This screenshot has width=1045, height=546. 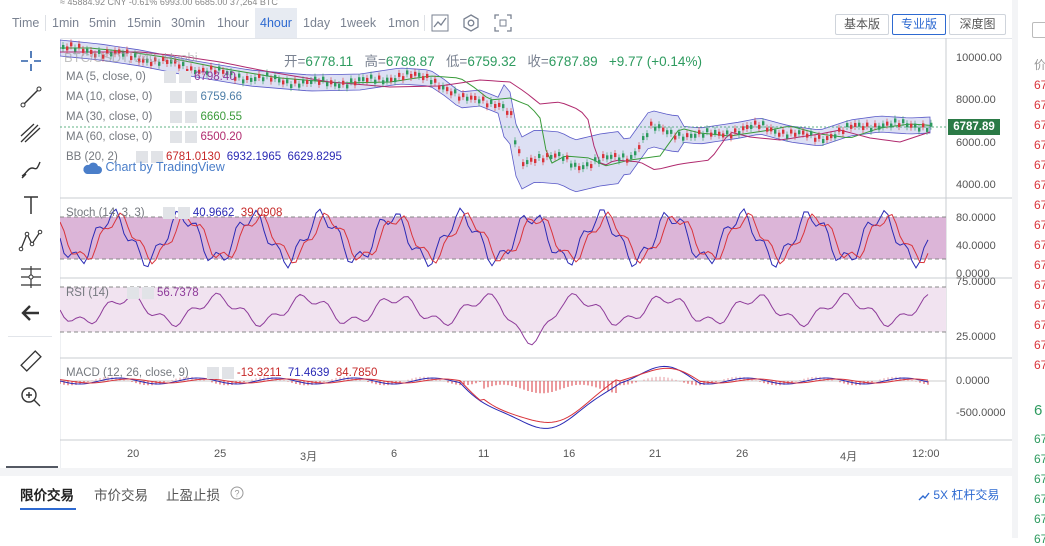 I want to click on open-label: 开=, so click(x=295, y=61).